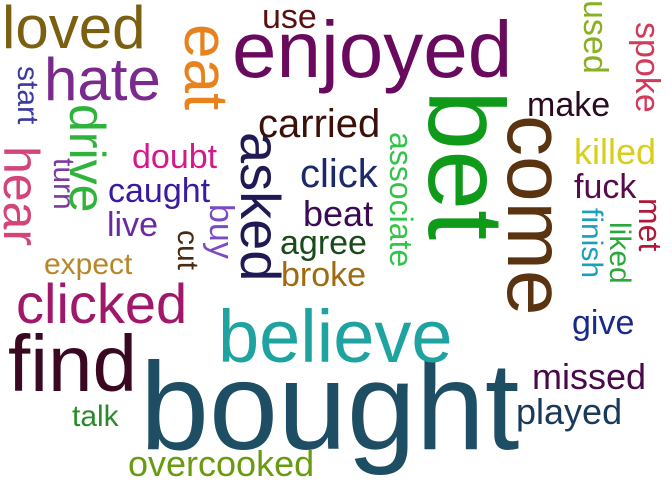 This screenshot has width=672, height=492. What do you see at coordinates (324, 275) in the screenshot?
I see `word-broke: broke` at bounding box center [324, 275].